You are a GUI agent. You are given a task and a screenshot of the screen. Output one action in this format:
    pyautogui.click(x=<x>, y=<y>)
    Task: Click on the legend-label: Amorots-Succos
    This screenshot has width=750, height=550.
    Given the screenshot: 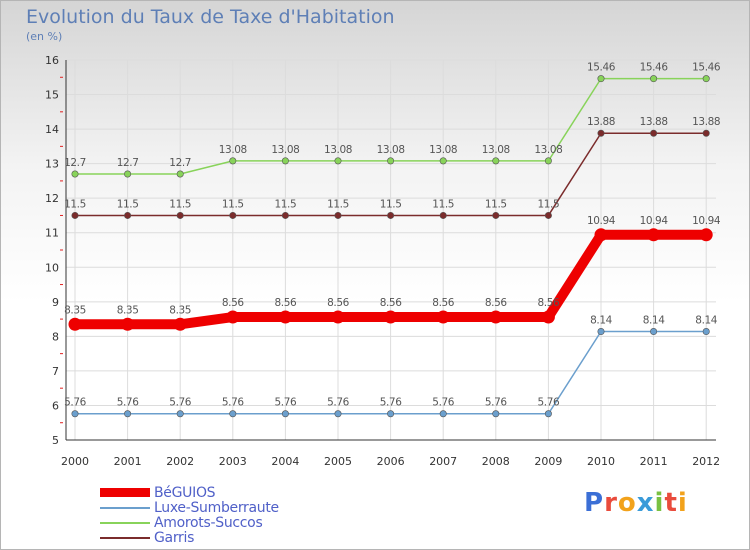 What is the action you would take?
    pyautogui.click(x=208, y=522)
    